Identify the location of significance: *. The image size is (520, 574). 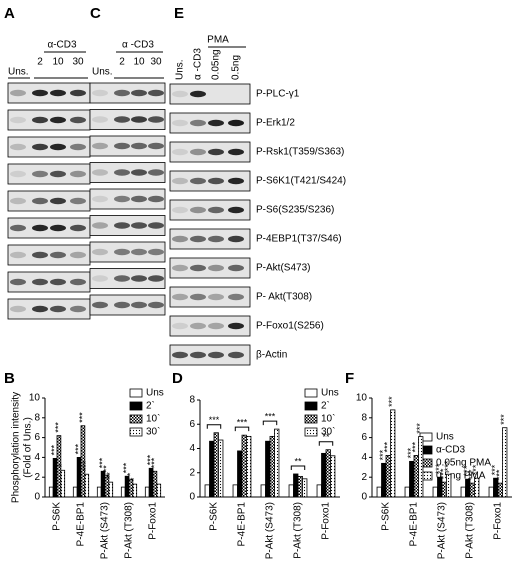
(134, 479).